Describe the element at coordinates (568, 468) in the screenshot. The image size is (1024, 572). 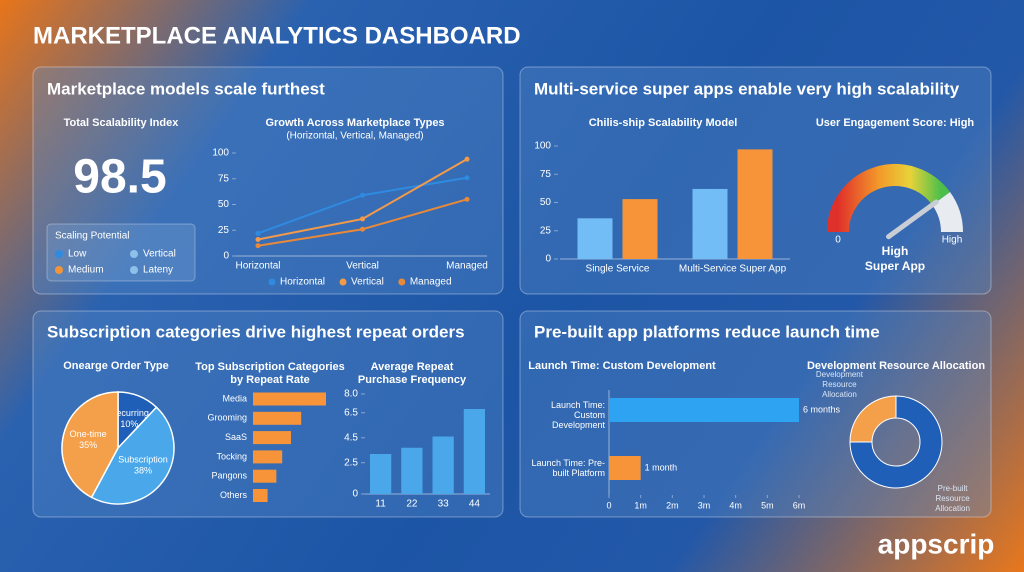
I see `category-label: Launch Time: Pre-built Platform` at that location.